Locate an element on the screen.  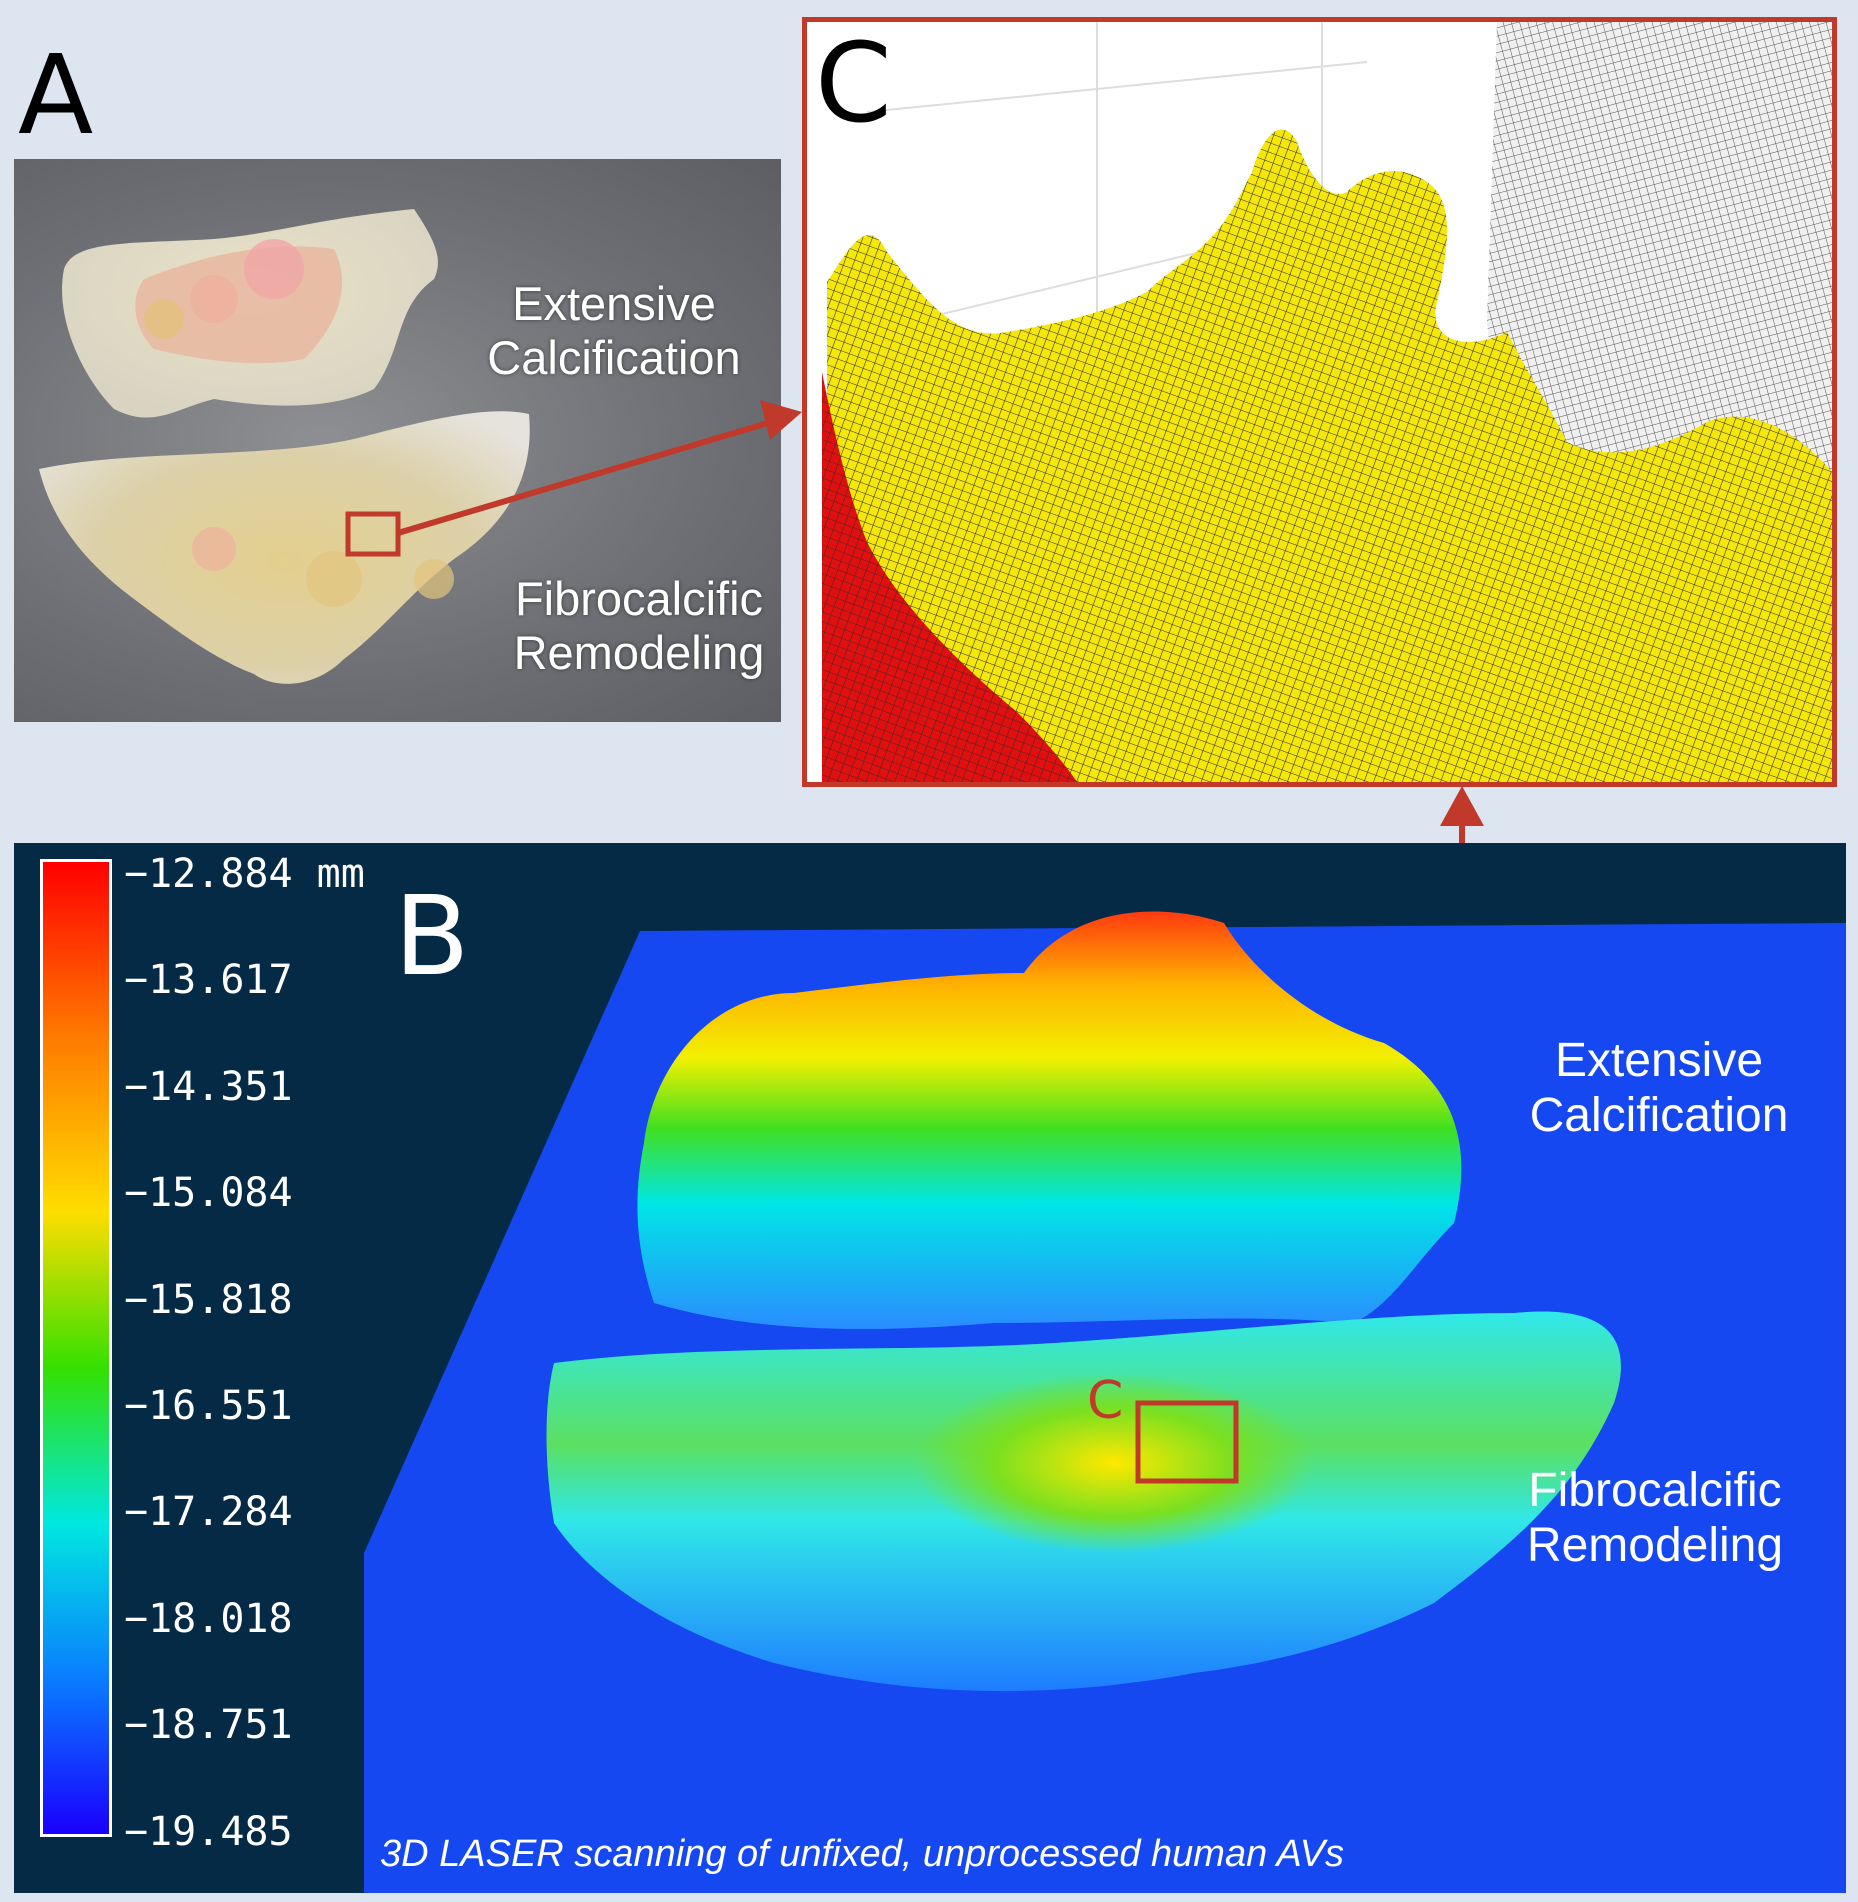
panel-a-letter: A is located at coordinates (56, 95).